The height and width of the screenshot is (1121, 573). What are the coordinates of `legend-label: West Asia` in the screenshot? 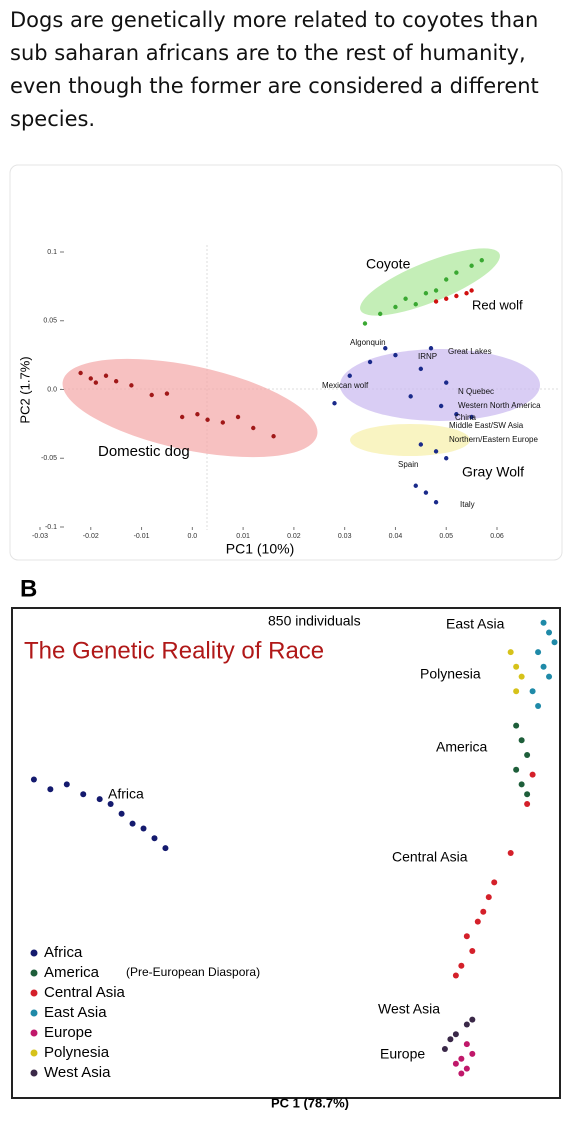 It's located at (77, 1072).